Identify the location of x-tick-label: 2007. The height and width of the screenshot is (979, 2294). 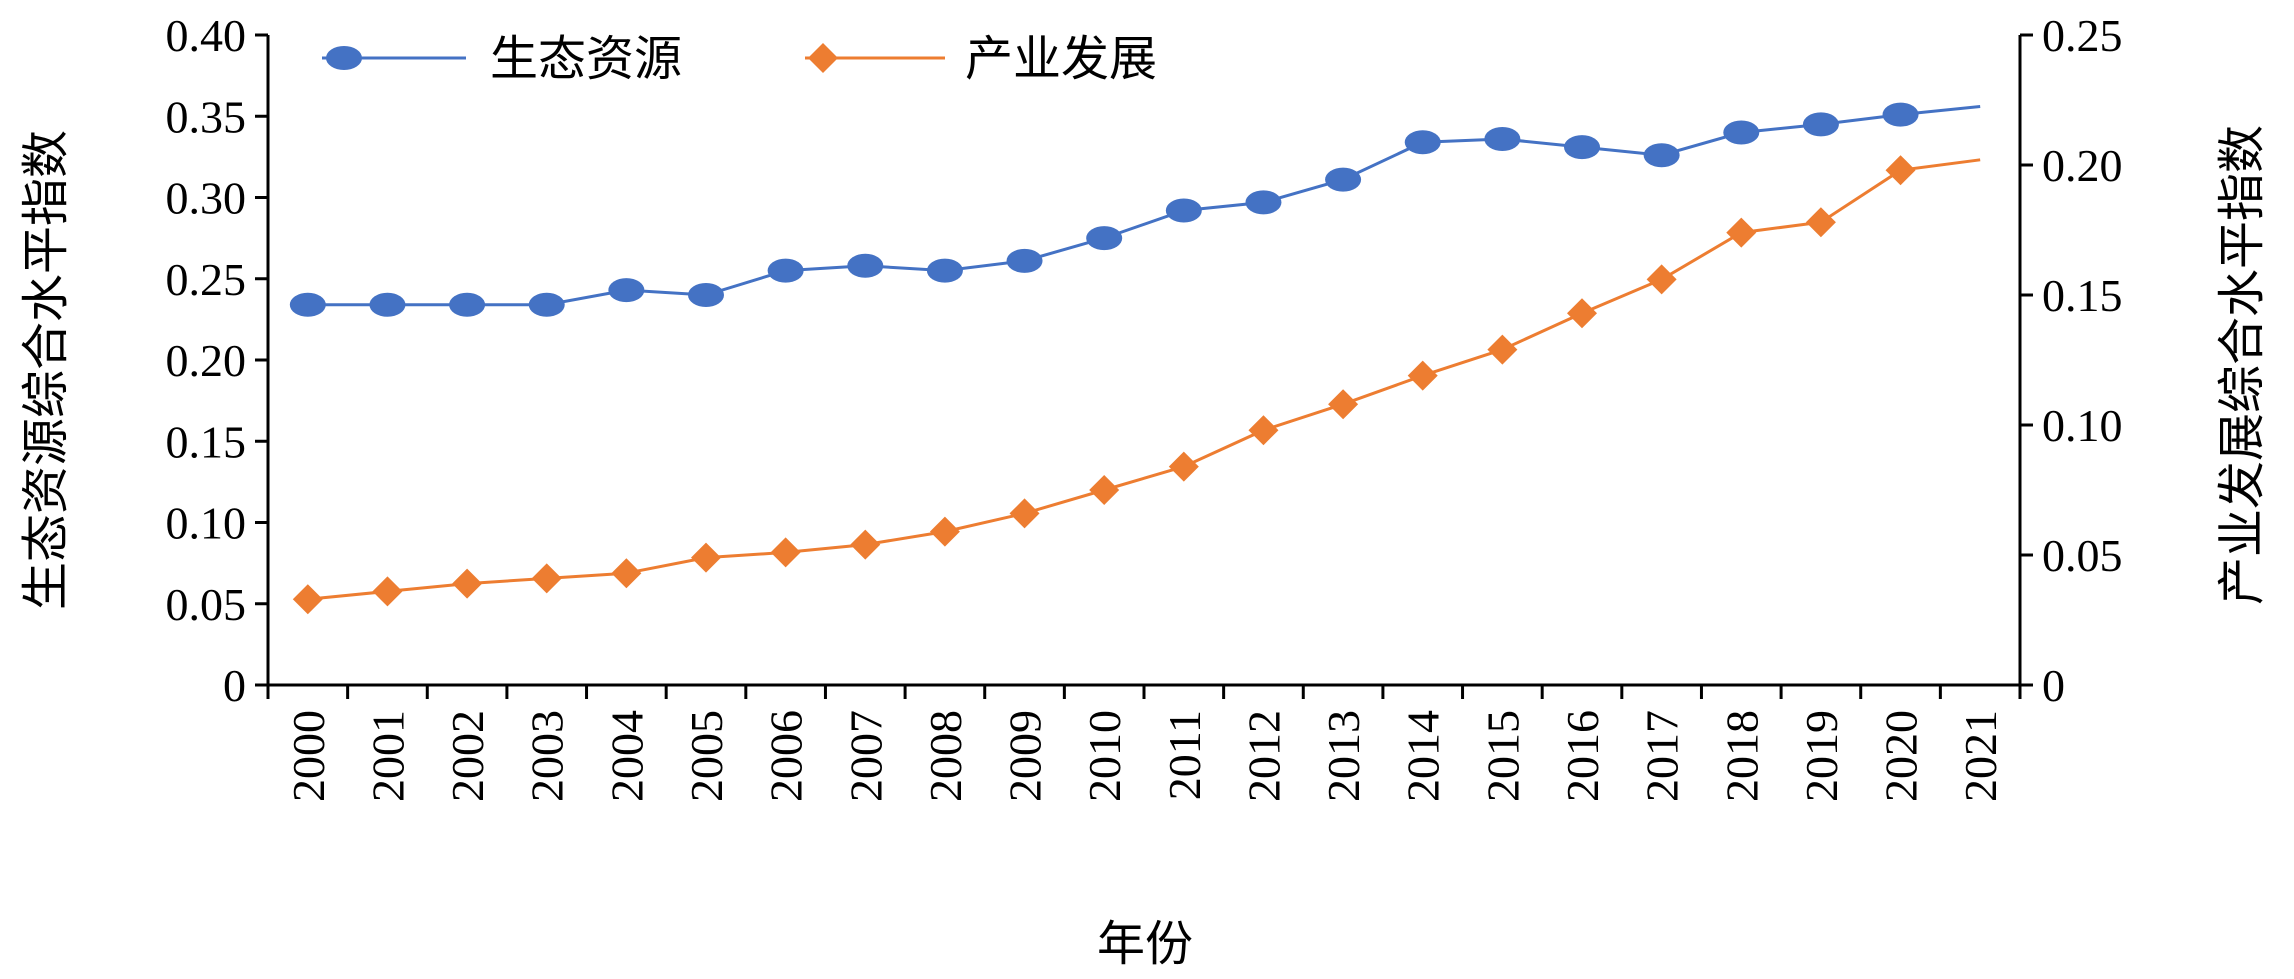
(865, 756).